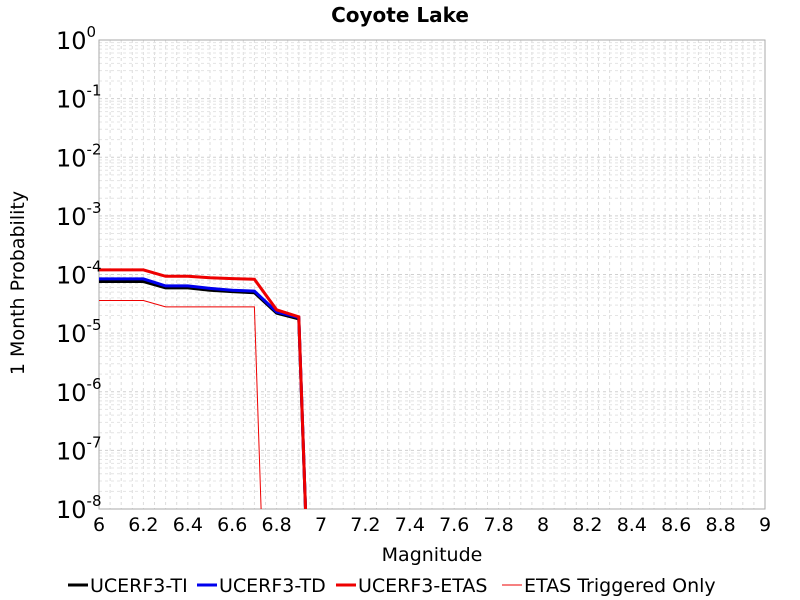 The width and height of the screenshot is (800, 600). What do you see at coordinates (422, 586) in the screenshot?
I see `legend-label: UCERF3-ETAS` at bounding box center [422, 586].